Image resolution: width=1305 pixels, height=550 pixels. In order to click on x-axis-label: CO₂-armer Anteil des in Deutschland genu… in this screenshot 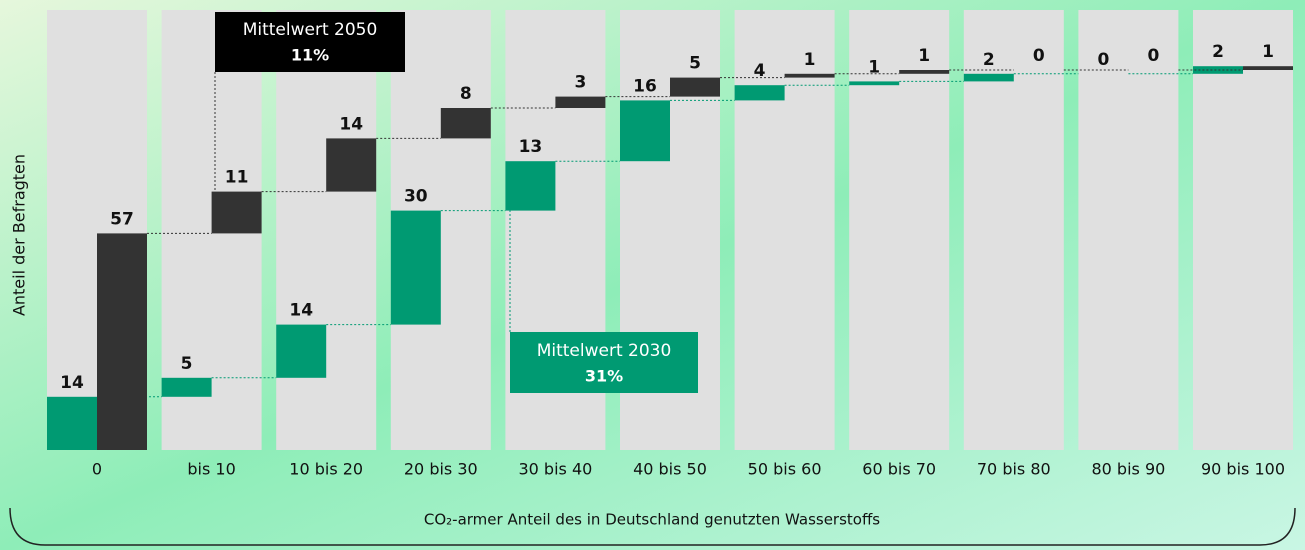, I will do `click(652, 520)`.